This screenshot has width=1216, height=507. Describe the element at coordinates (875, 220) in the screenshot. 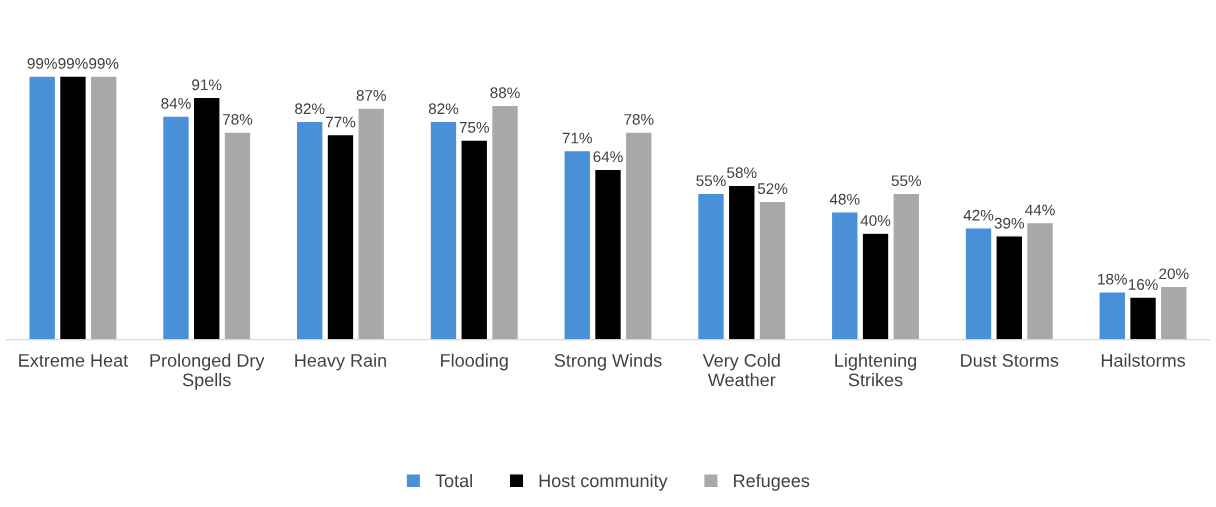

I see `data-label: 40%` at that location.